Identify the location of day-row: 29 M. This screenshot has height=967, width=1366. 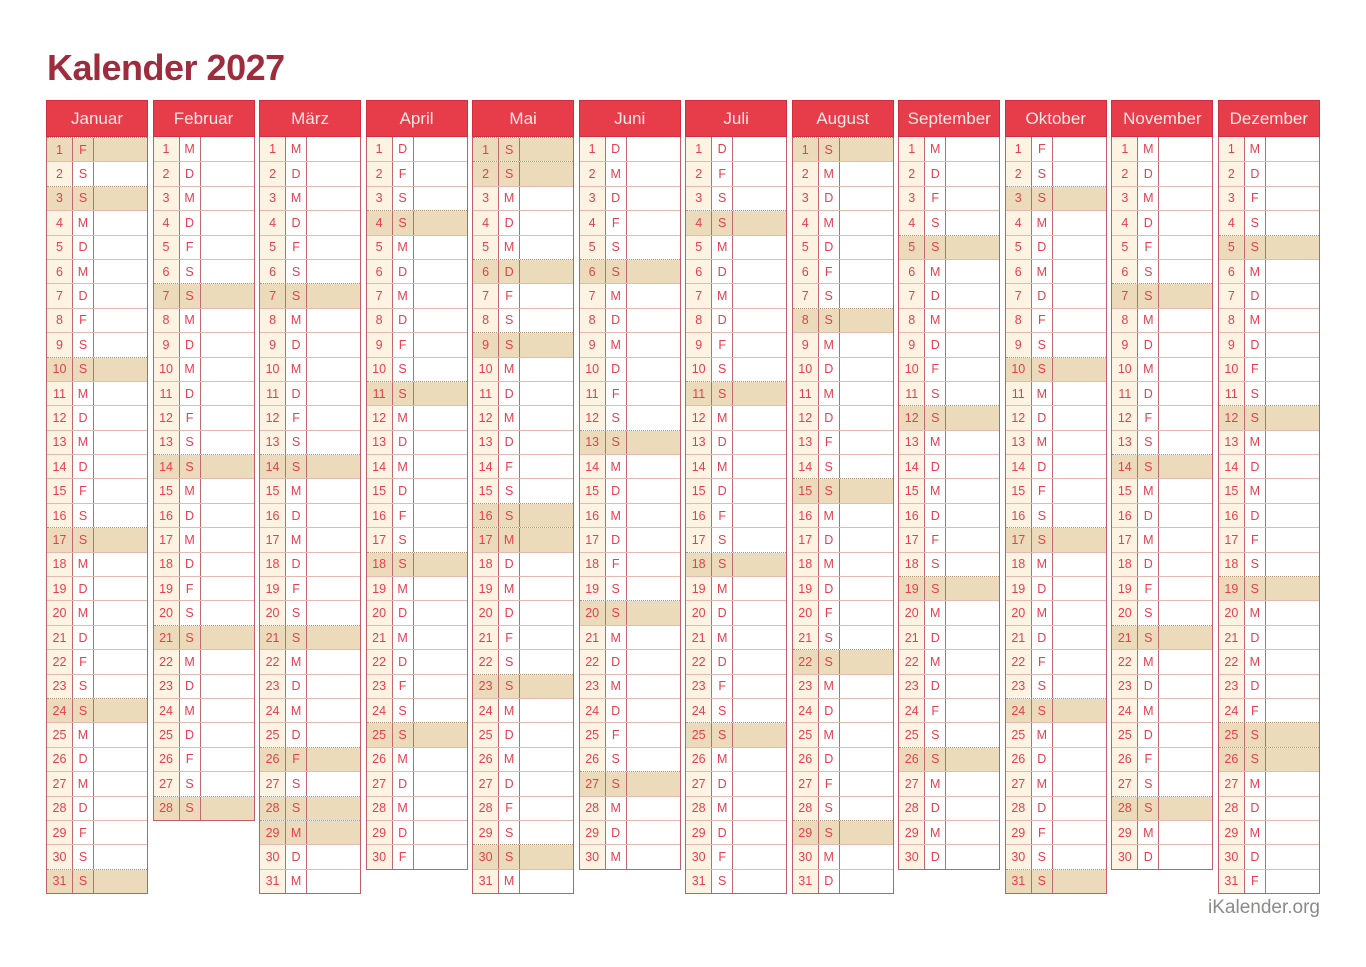
(1268, 832).